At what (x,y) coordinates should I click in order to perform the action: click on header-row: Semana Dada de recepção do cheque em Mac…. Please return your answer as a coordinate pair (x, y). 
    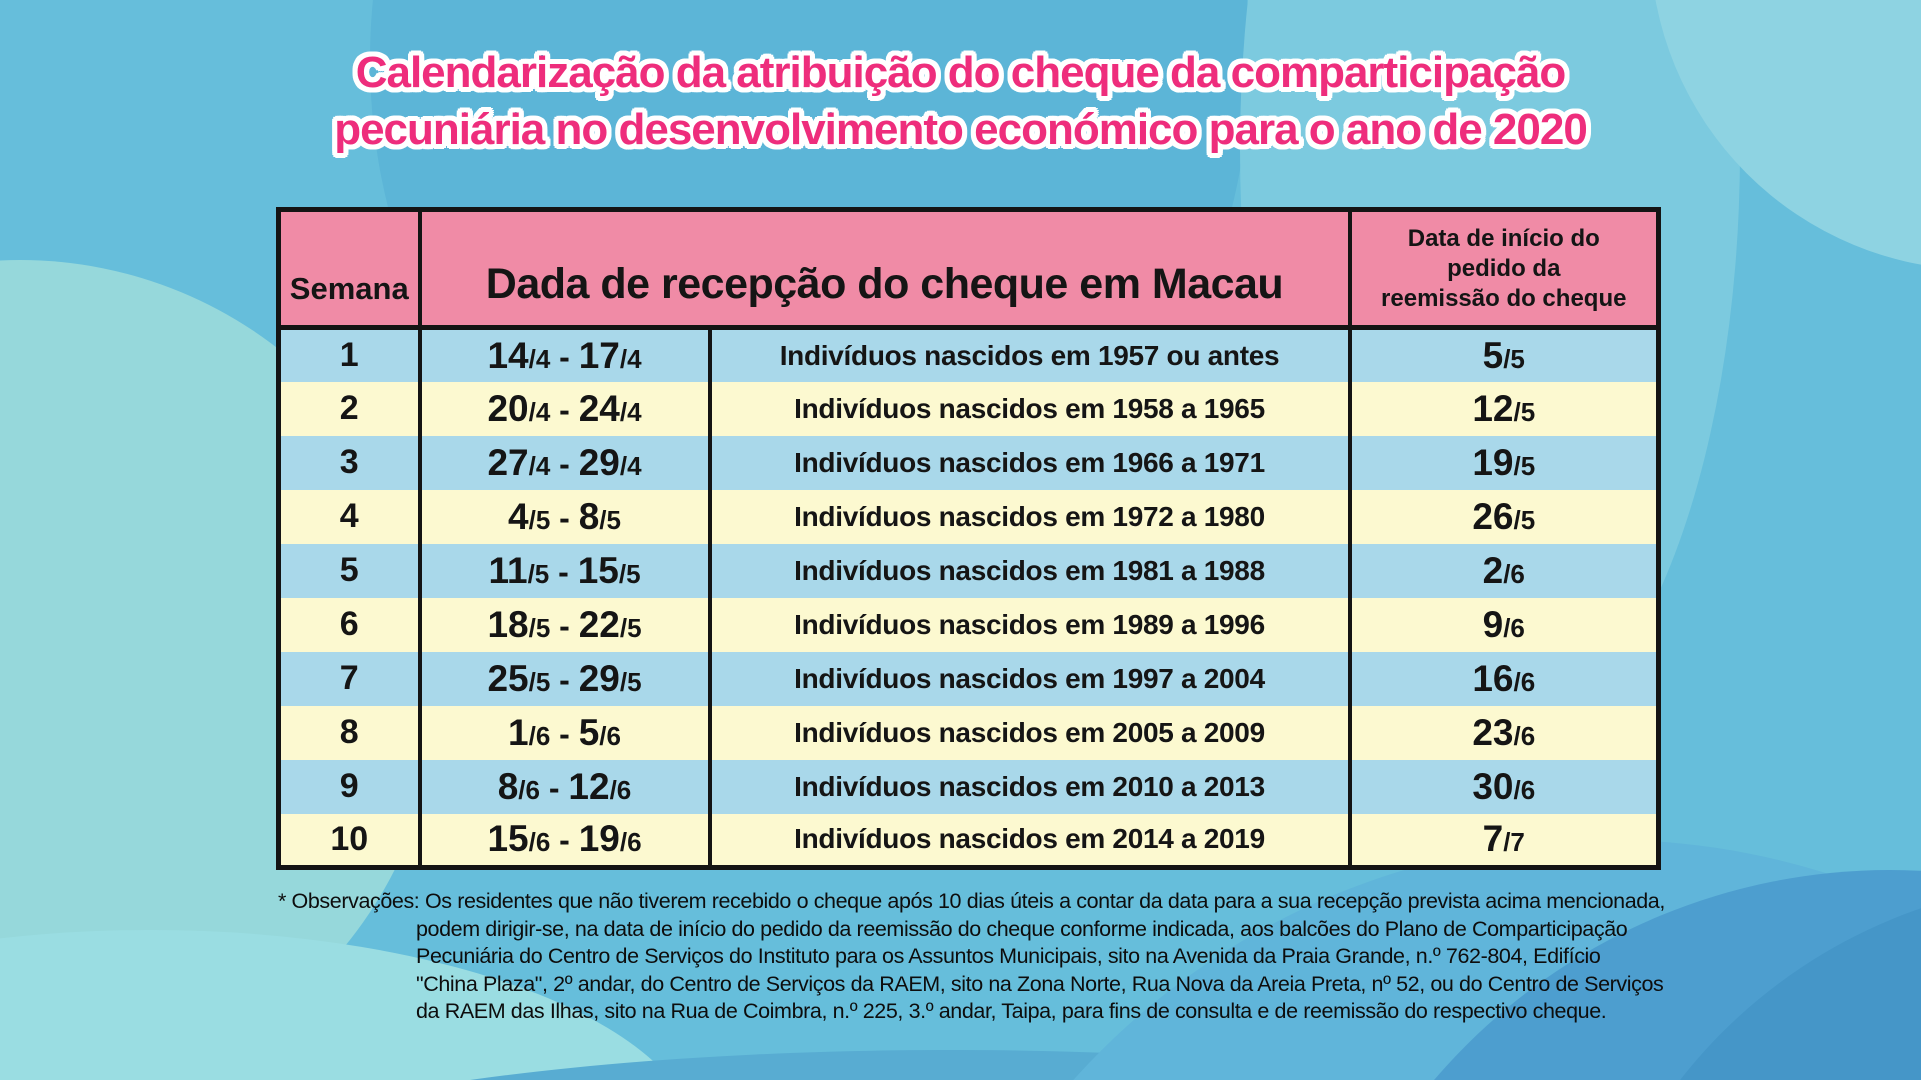
    Looking at the image, I should click on (968, 269).